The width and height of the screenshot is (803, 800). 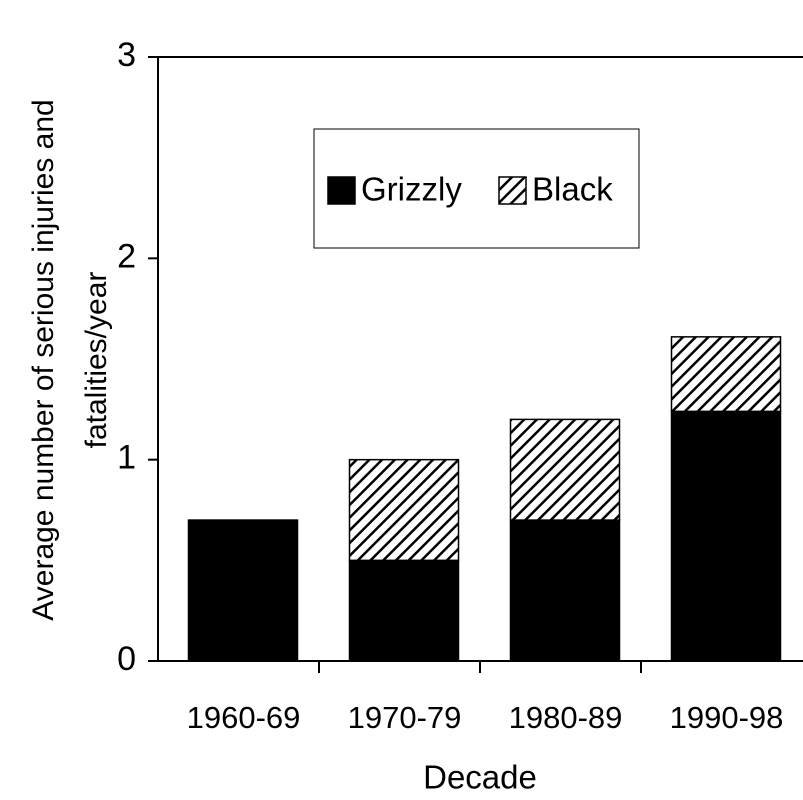 What do you see at coordinates (126, 458) in the screenshot?
I see `y-tick-label: 1` at bounding box center [126, 458].